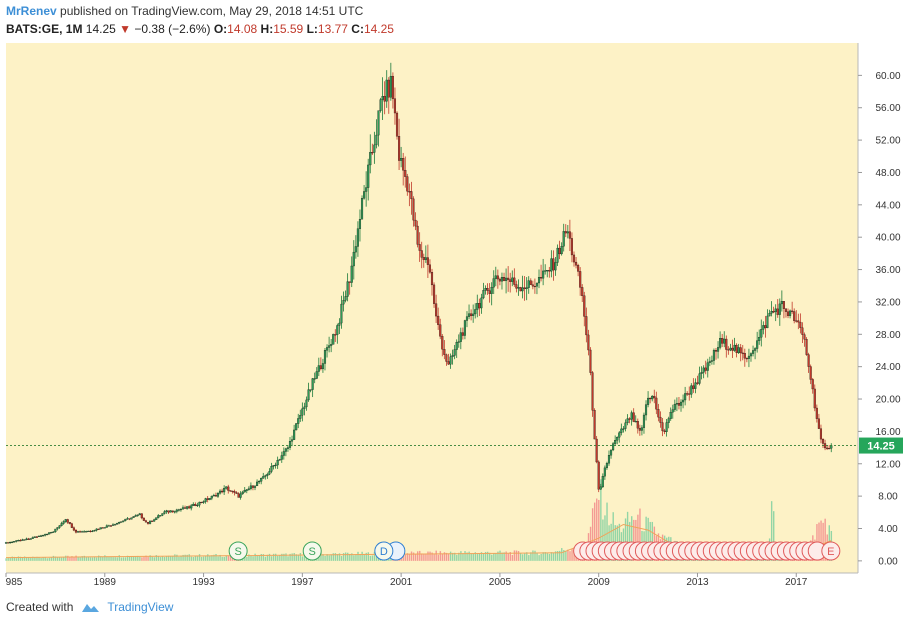 Image resolution: width=904 pixels, height=625 pixels. Describe the element at coordinates (140, 607) in the screenshot. I see `tradingview-link: TradingView` at that location.